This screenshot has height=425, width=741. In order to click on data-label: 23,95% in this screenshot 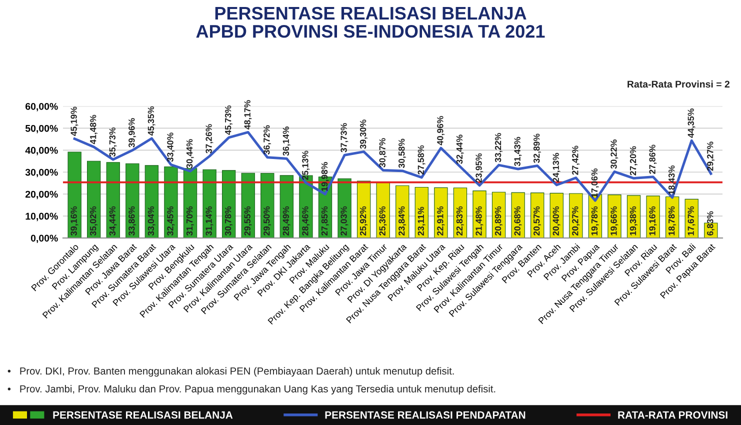, I will do `click(480, 167)`.